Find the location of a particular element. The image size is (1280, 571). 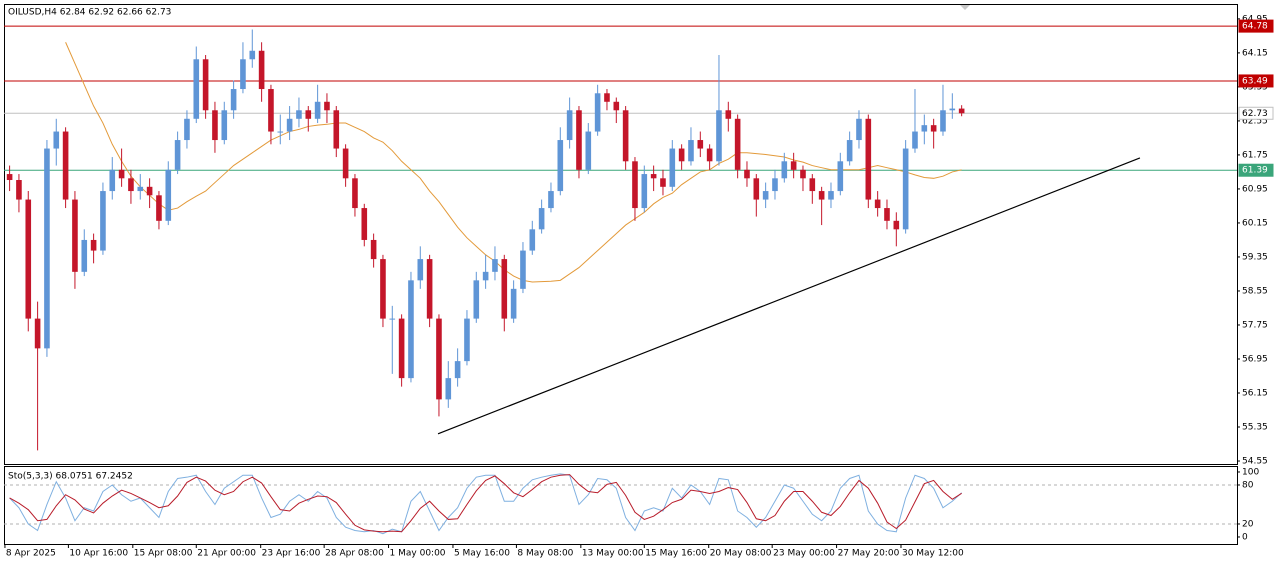

x-tick-label: 27 May 20:00 is located at coordinates (869, 554).